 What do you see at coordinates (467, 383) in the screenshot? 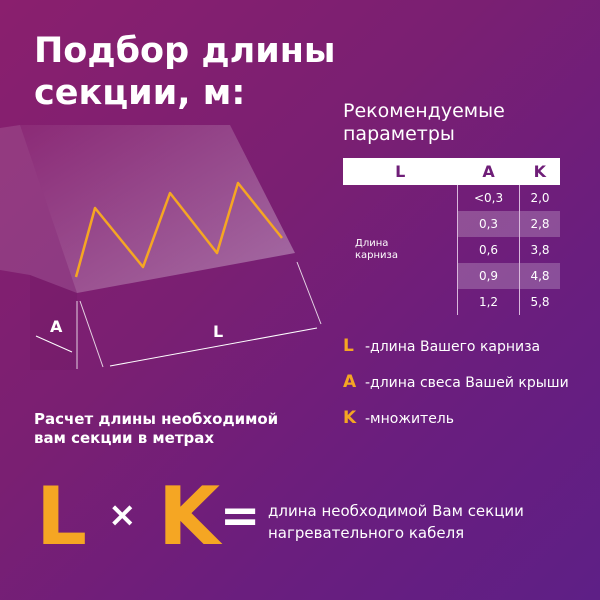
I see `legend-text: -длина свеса Вашей крыши` at bounding box center [467, 383].